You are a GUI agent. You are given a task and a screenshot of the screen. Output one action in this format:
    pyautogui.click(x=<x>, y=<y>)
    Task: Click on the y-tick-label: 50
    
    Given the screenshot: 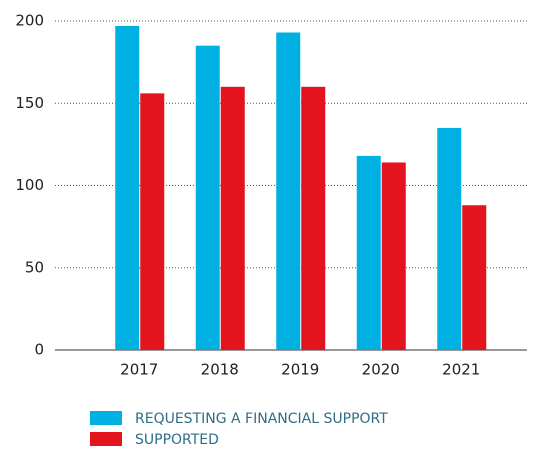 What is the action you would take?
    pyautogui.click(x=34, y=267)
    